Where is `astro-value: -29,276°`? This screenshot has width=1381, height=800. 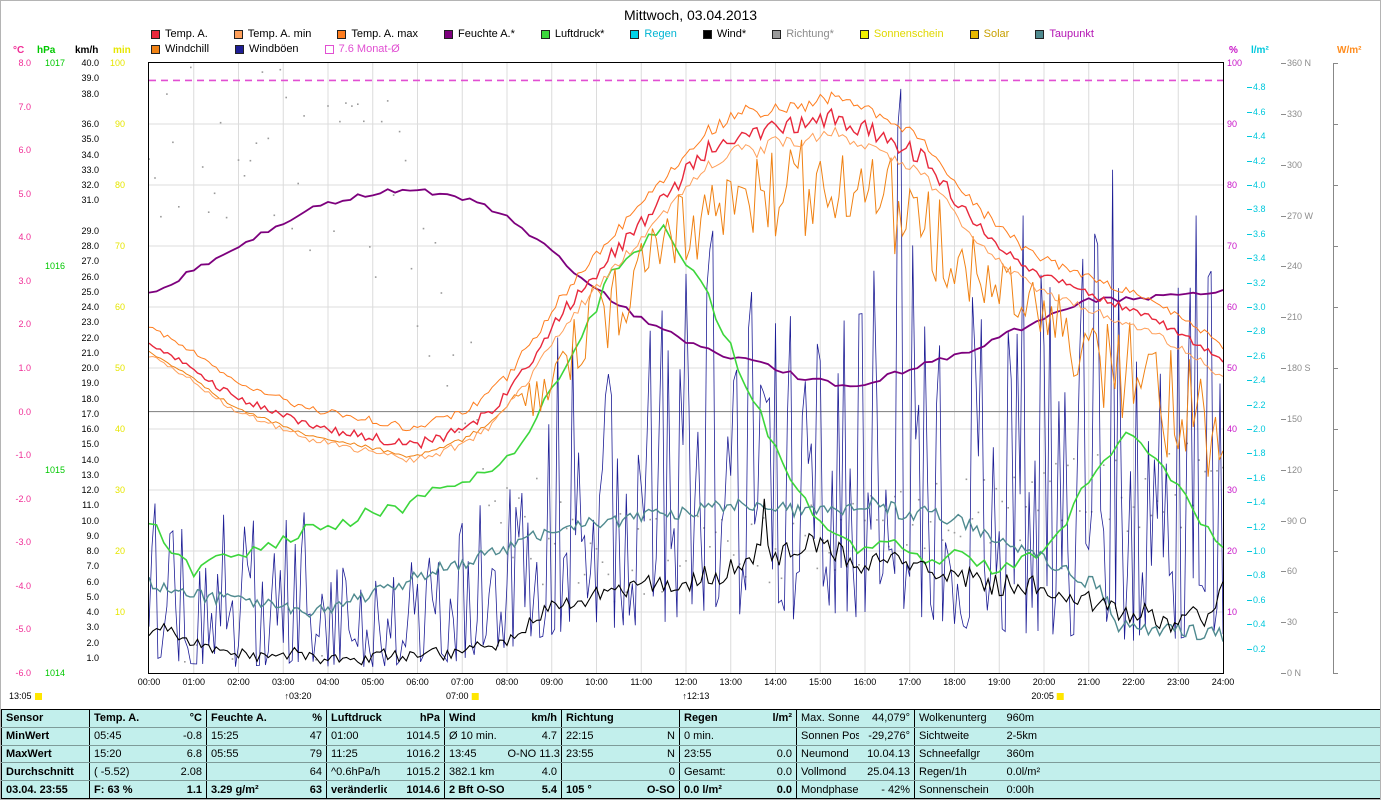 astro-value: -29,276° is located at coordinates (886, 736).